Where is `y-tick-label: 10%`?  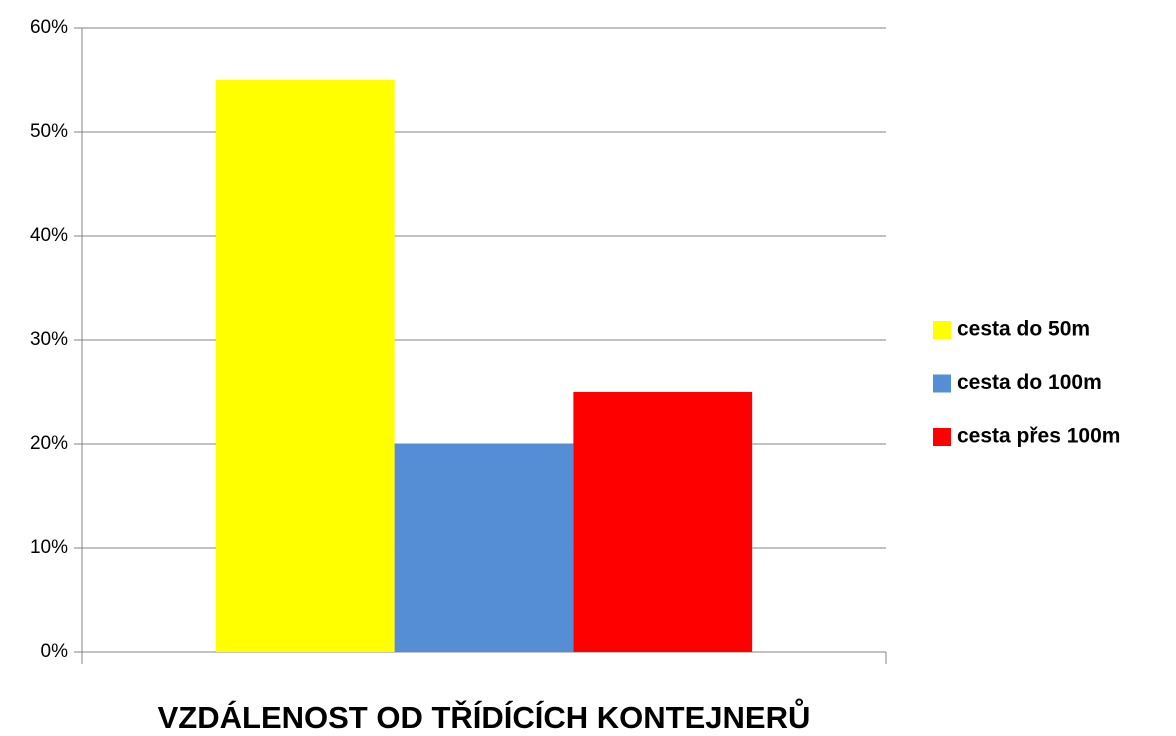
y-tick-label: 10% is located at coordinates (49, 547).